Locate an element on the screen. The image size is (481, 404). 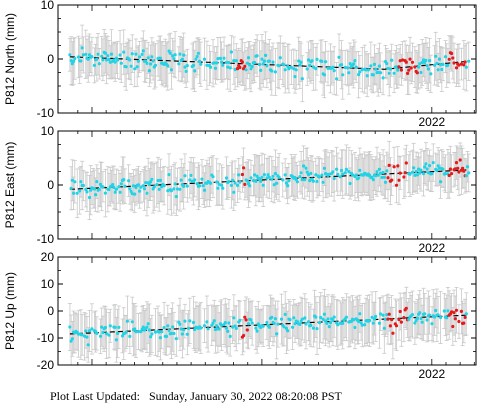
y-axis-label: P812 Up (mm) is located at coordinates (10, 311).